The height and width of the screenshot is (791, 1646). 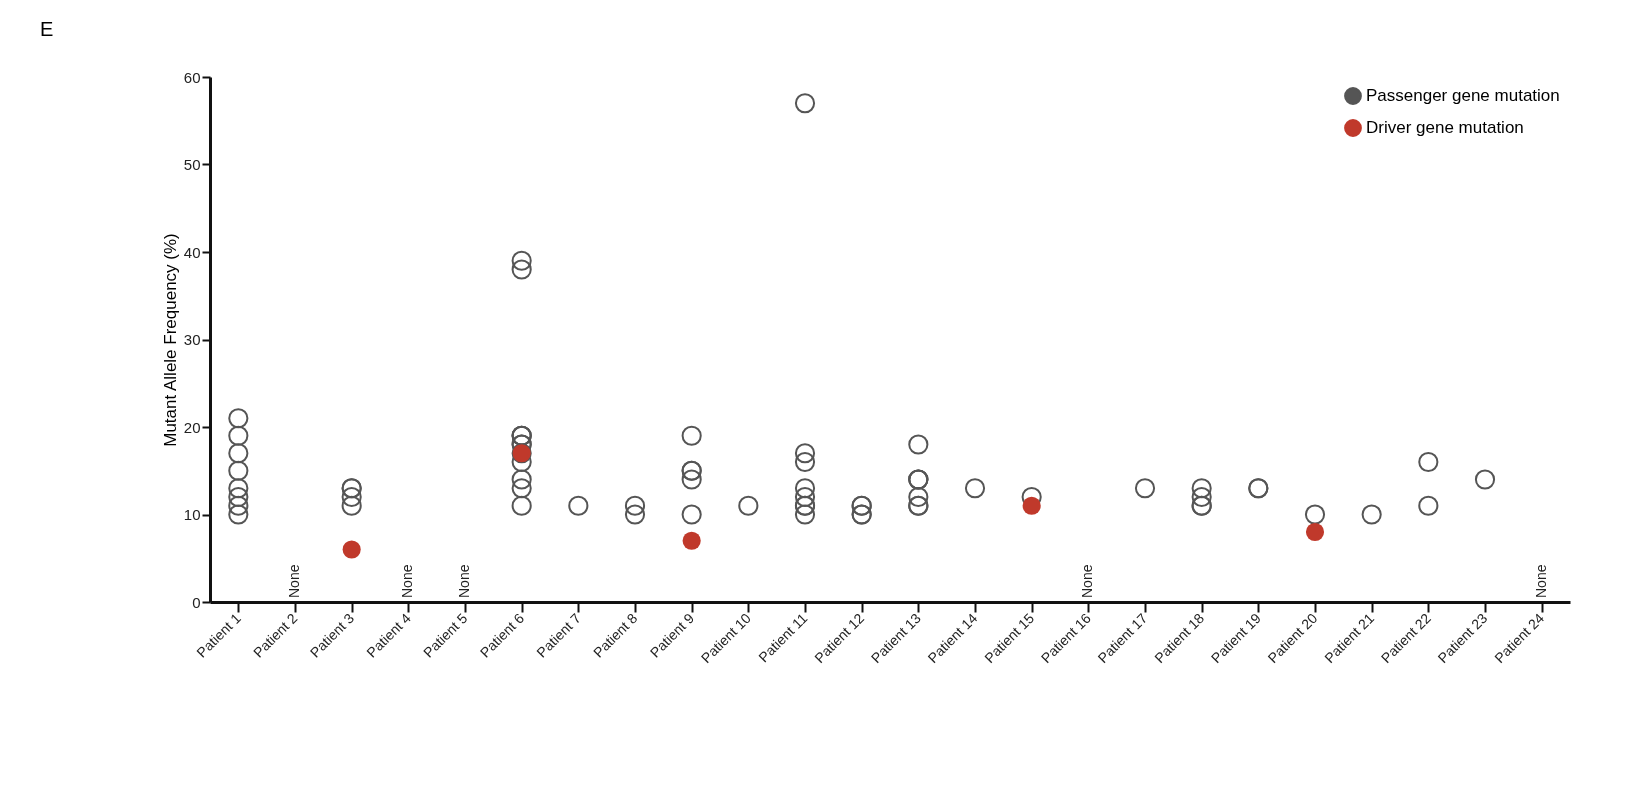 What do you see at coordinates (192, 427) in the screenshot?
I see `y-tick-label: 20` at bounding box center [192, 427].